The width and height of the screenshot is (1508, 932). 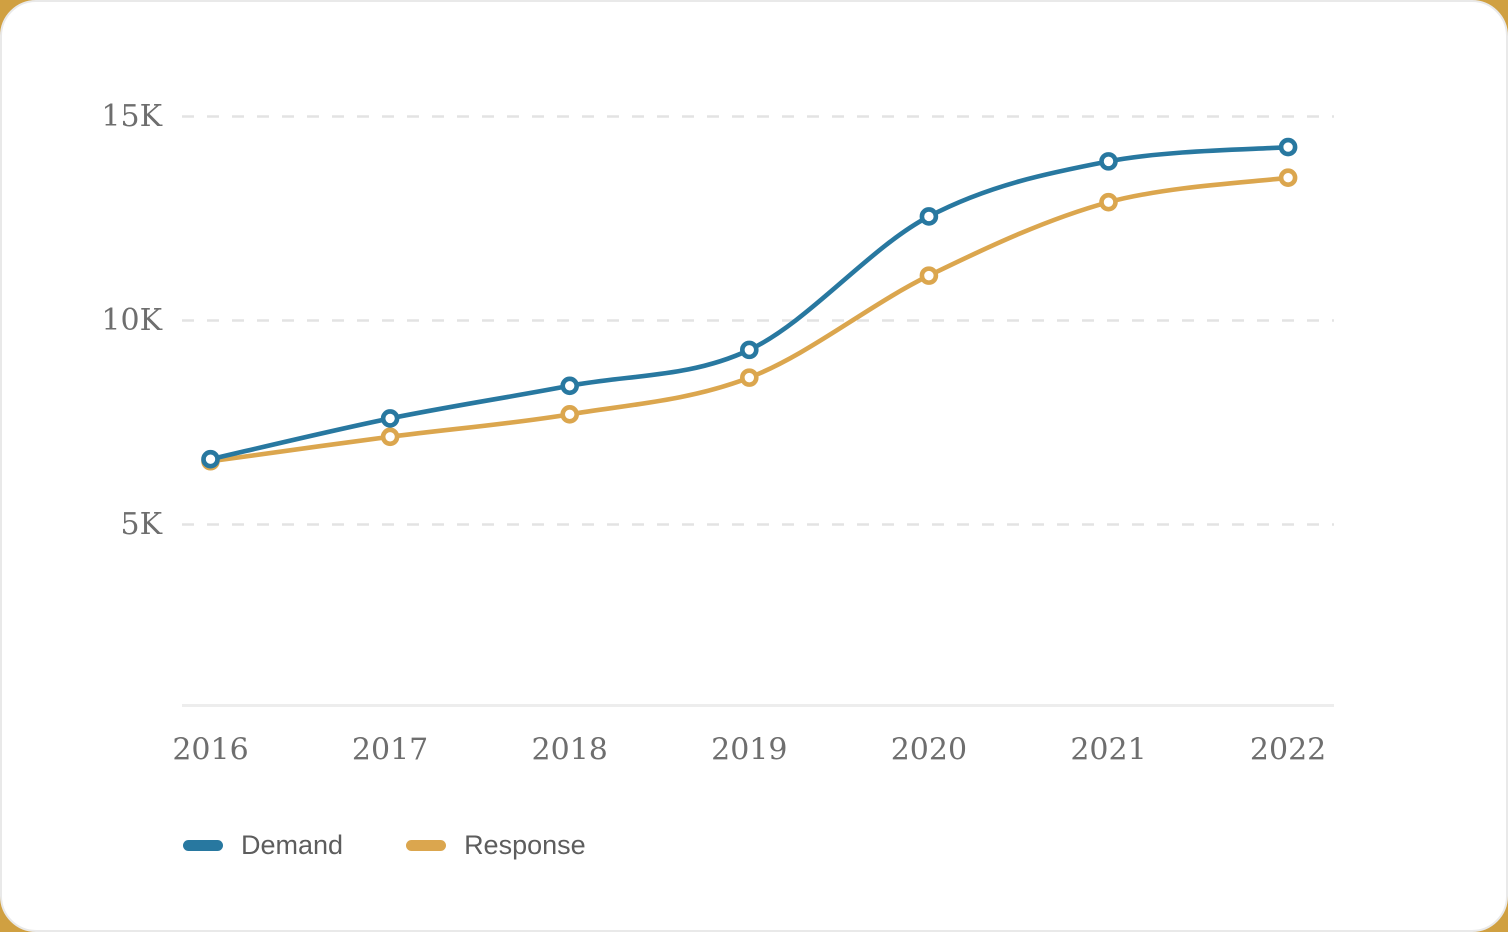 What do you see at coordinates (1108, 202) in the screenshot?
I see `response-point-2021` at bounding box center [1108, 202].